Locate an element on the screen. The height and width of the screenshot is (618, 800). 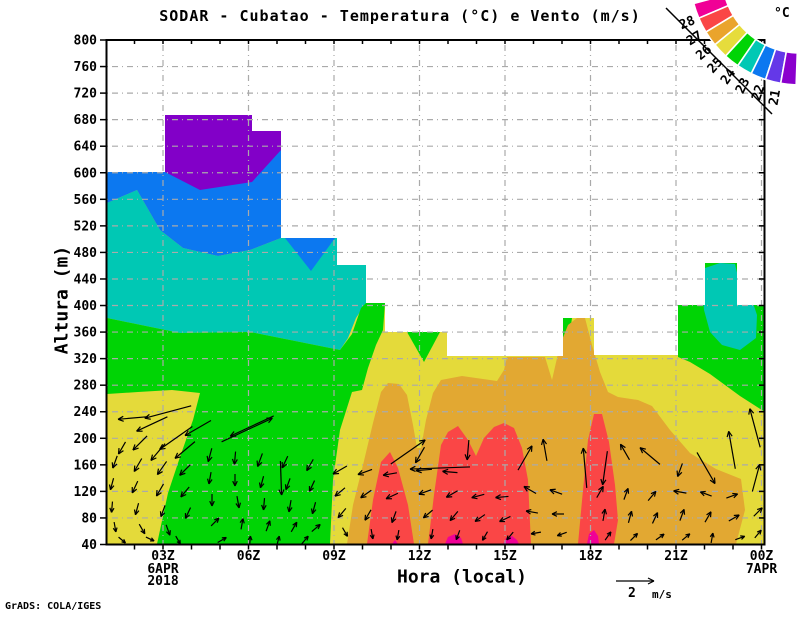
y-tick-label: 360 is located at coordinates (86, 333).